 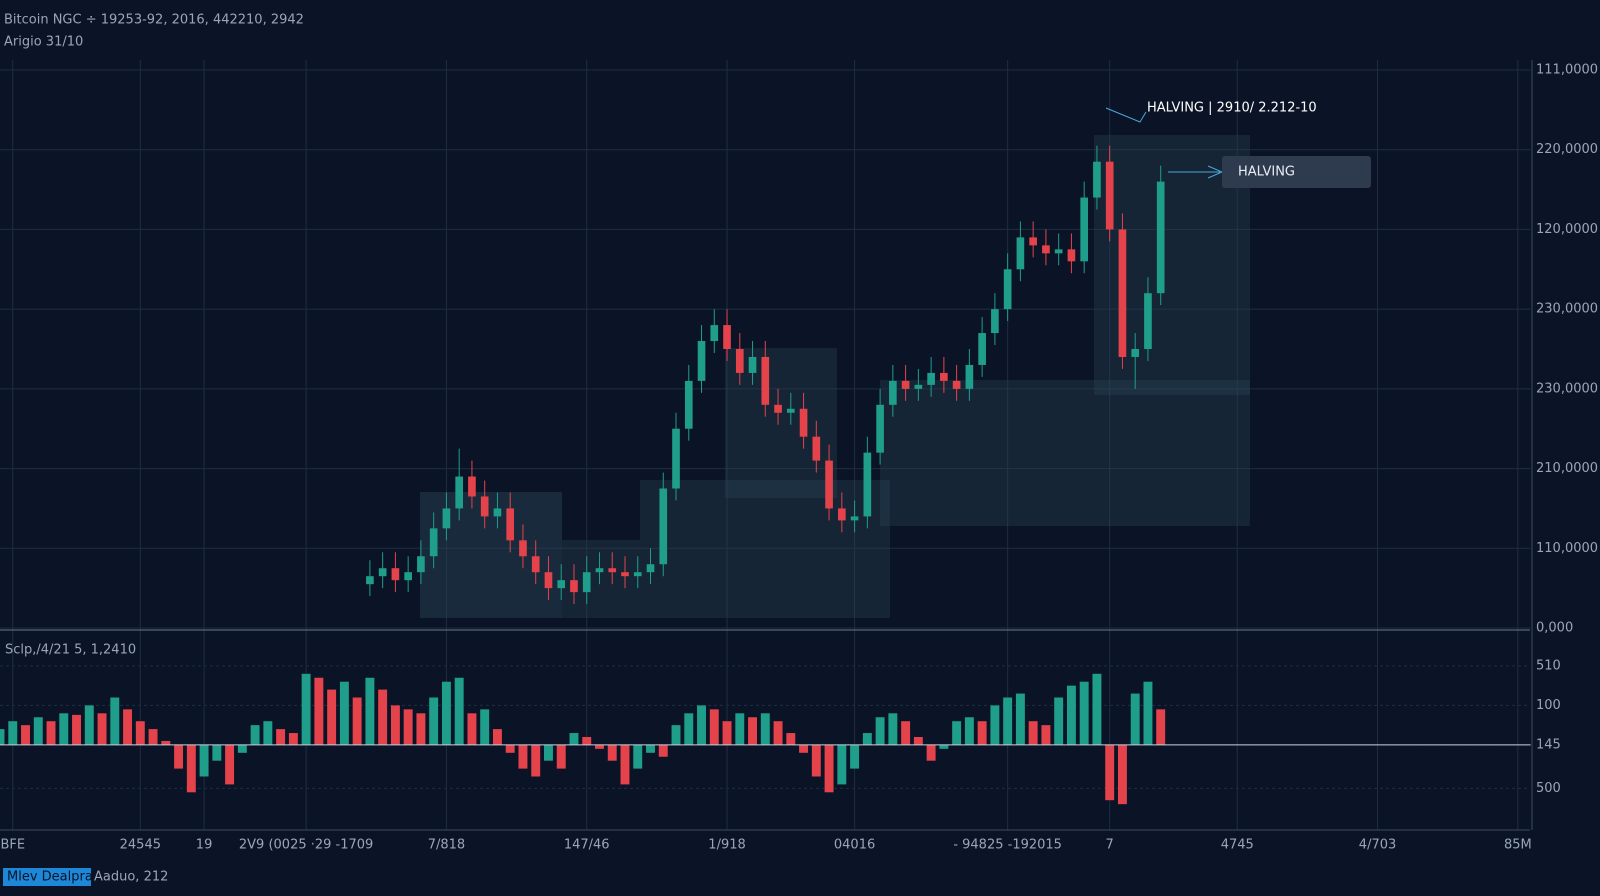 What do you see at coordinates (446, 845) in the screenshot?
I see `x-tick-label: 7/818` at bounding box center [446, 845].